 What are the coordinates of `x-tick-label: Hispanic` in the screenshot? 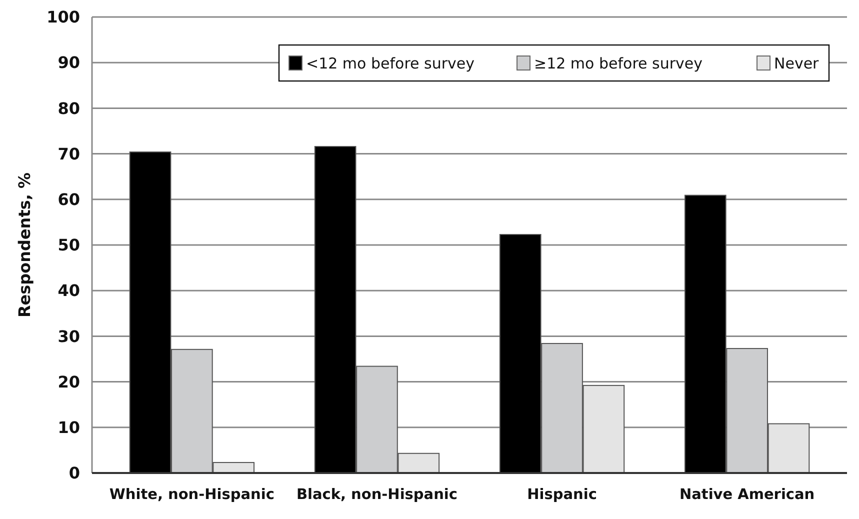 It's located at (562, 495).